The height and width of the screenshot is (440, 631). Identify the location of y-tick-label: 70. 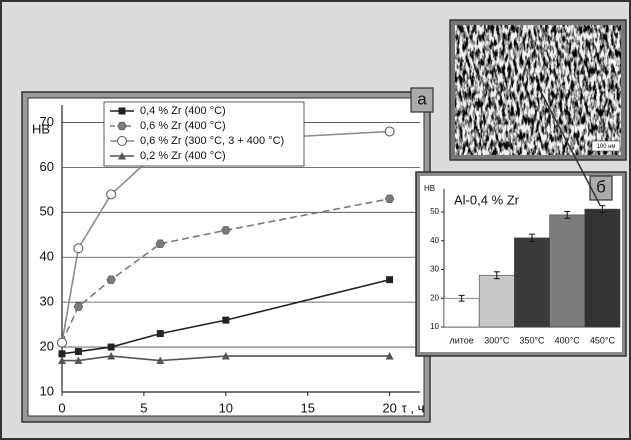
(47, 121).